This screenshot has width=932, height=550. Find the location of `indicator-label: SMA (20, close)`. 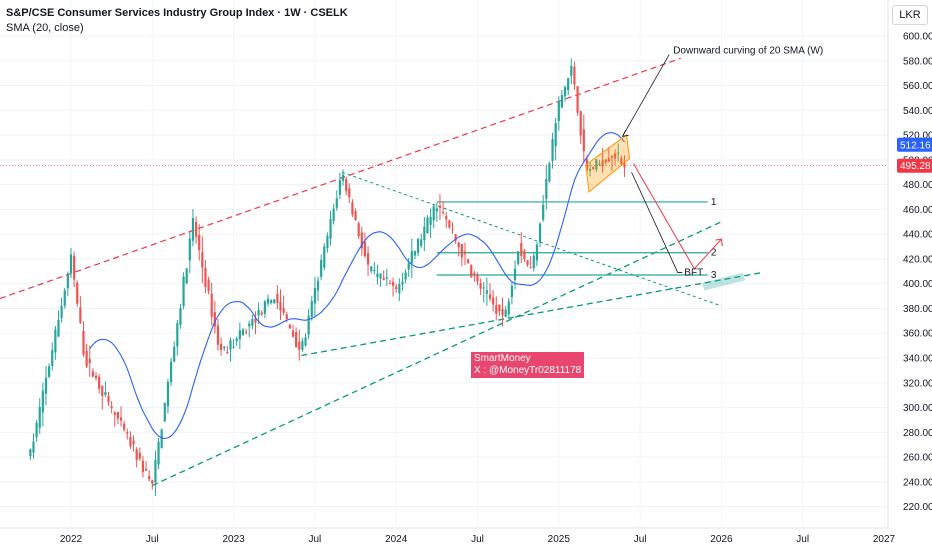

indicator-label: SMA (20, close) is located at coordinates (45, 28).